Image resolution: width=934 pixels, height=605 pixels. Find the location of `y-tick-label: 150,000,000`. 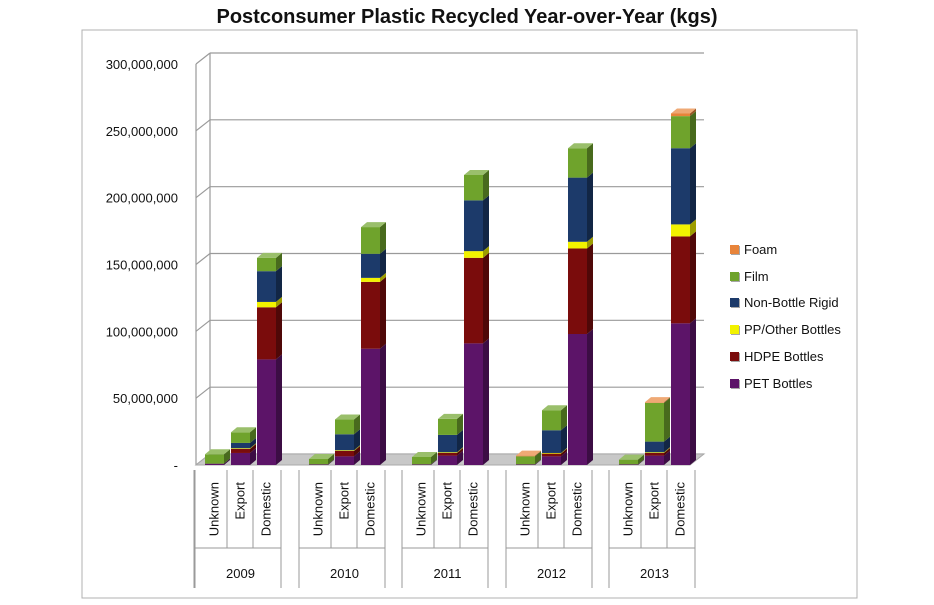

y-tick-label: 150,000,000 is located at coordinates (142, 265).